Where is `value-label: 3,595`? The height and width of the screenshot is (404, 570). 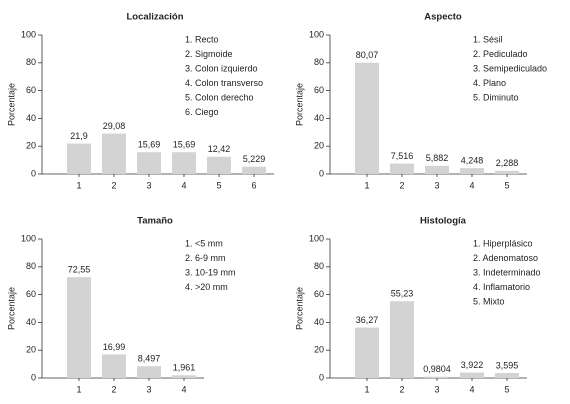 value-label: 3,595 is located at coordinates (507, 365).